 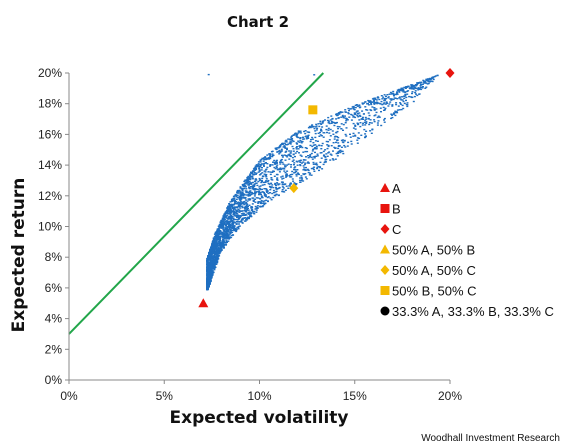 What do you see at coordinates (50, 73) in the screenshot?
I see `y-tick-label: 20%` at bounding box center [50, 73].